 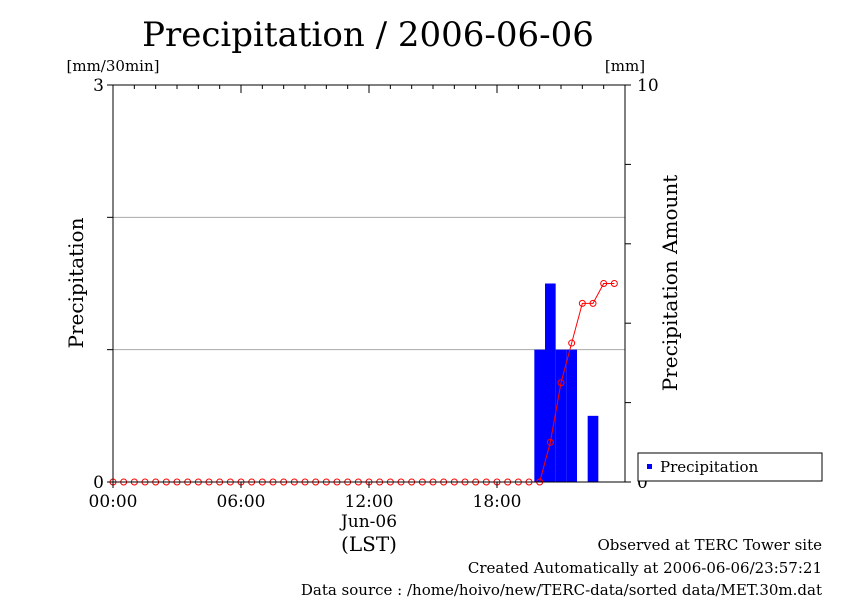 I want to click on left-axis-unit: [mm/30min], so click(x=113, y=66).